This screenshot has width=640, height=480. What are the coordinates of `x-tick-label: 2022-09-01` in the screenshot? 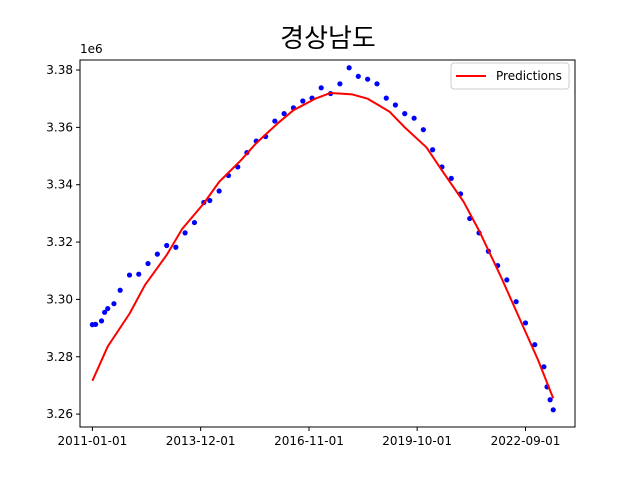 It's located at (526, 441).